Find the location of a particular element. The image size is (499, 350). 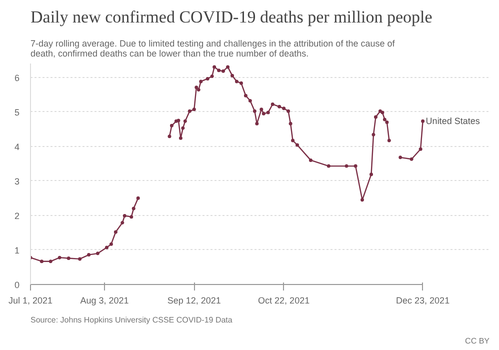

y-tick-label: 4 is located at coordinates (17, 147).